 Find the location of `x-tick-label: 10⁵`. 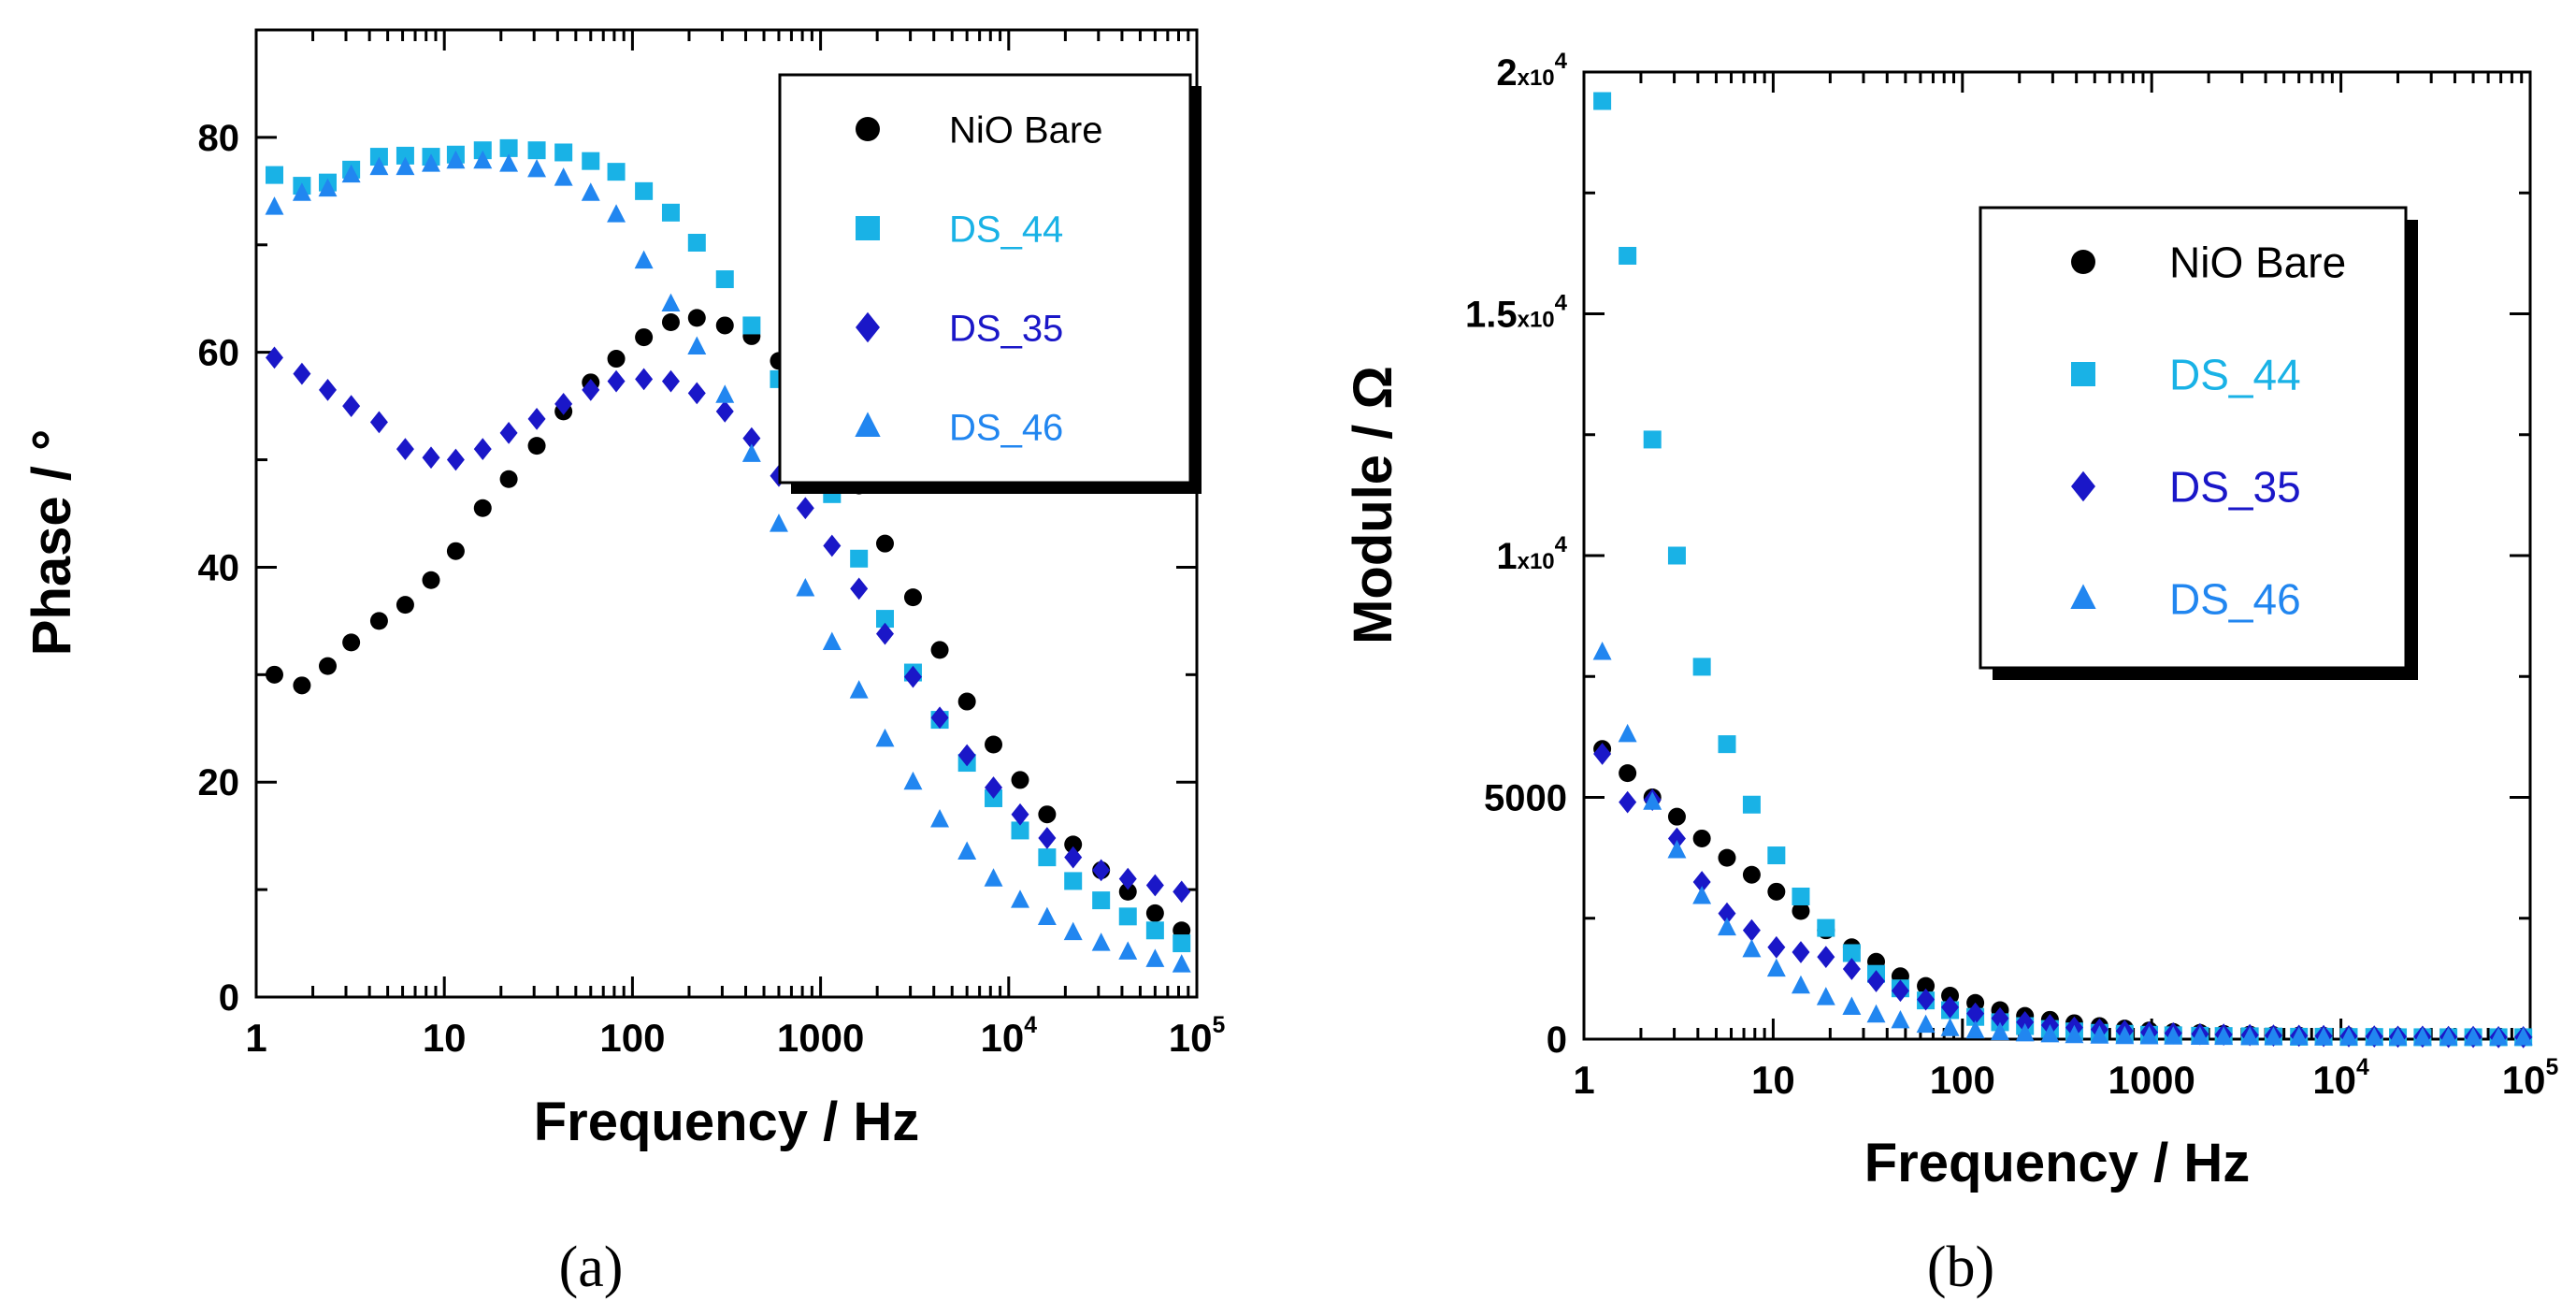

x-tick-label: 10⁵ is located at coordinates (1198, 1036).